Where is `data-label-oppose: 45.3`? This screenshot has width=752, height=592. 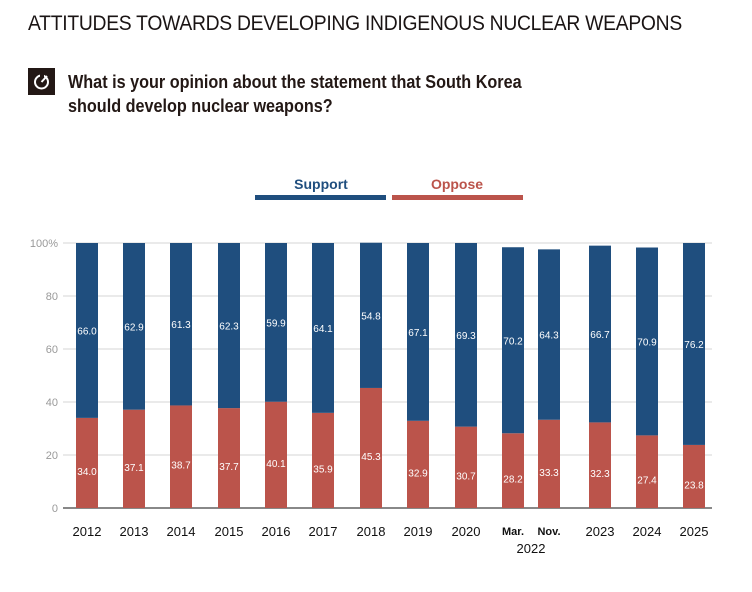
data-label-oppose: 45.3 is located at coordinates (371, 457).